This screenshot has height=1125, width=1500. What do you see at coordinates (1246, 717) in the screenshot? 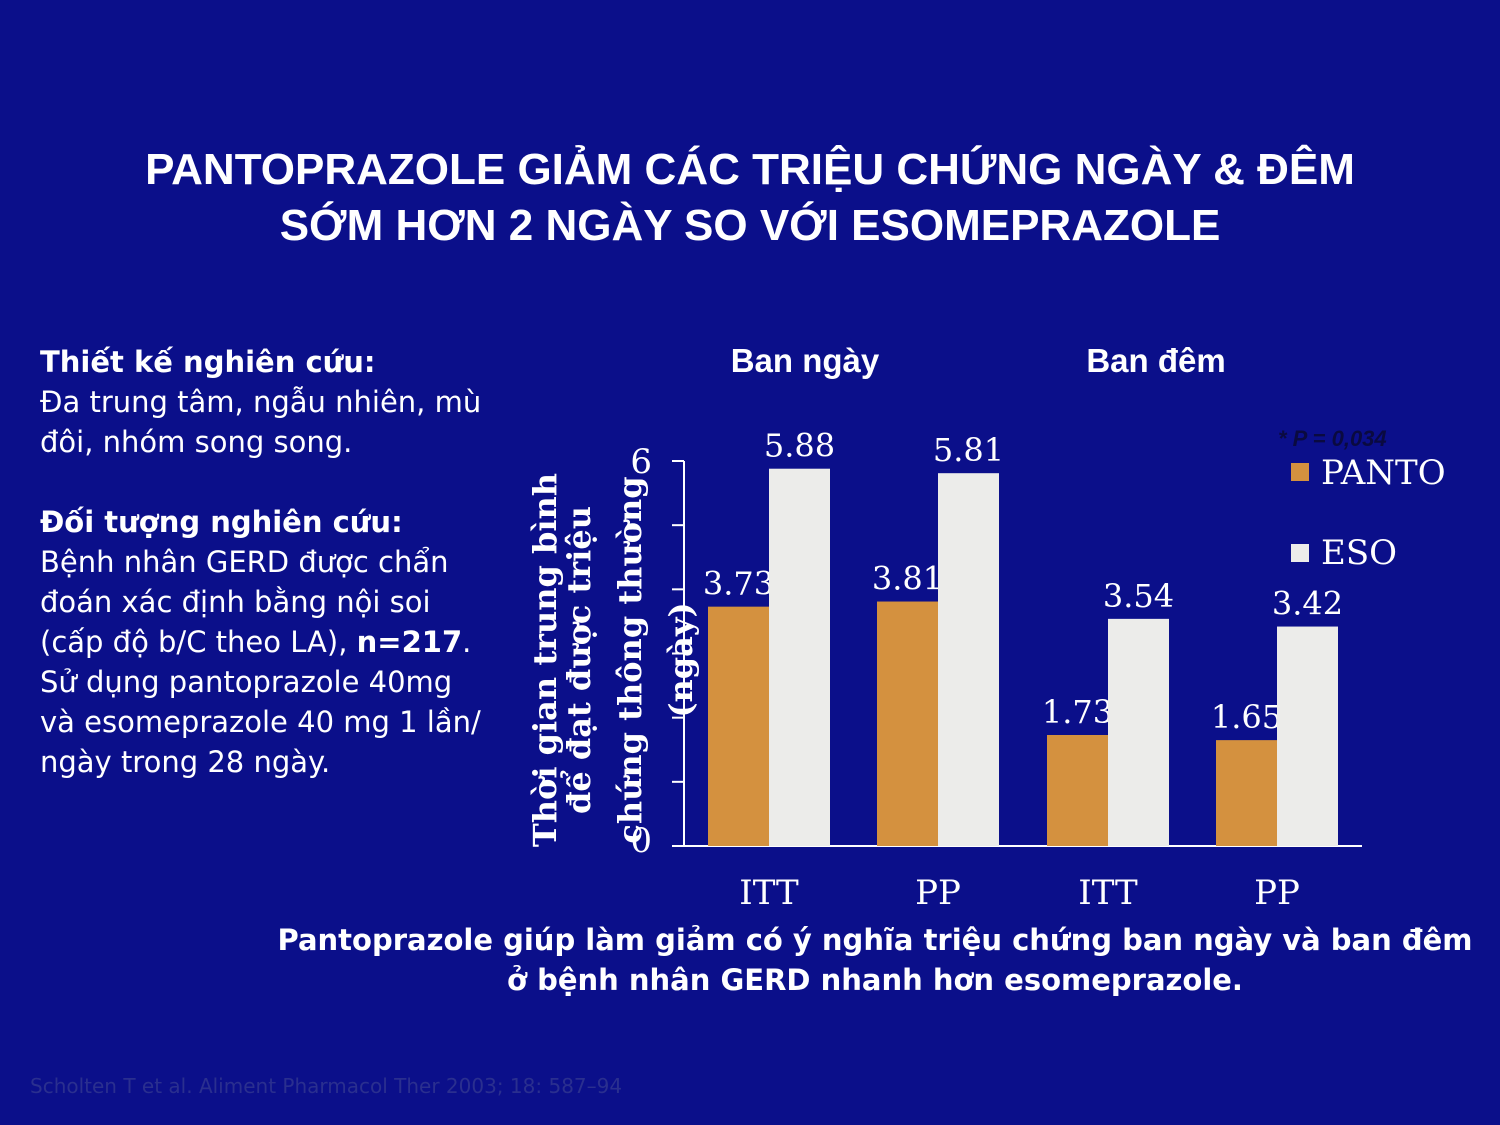
I see `data-label: 1.65` at bounding box center [1246, 717].